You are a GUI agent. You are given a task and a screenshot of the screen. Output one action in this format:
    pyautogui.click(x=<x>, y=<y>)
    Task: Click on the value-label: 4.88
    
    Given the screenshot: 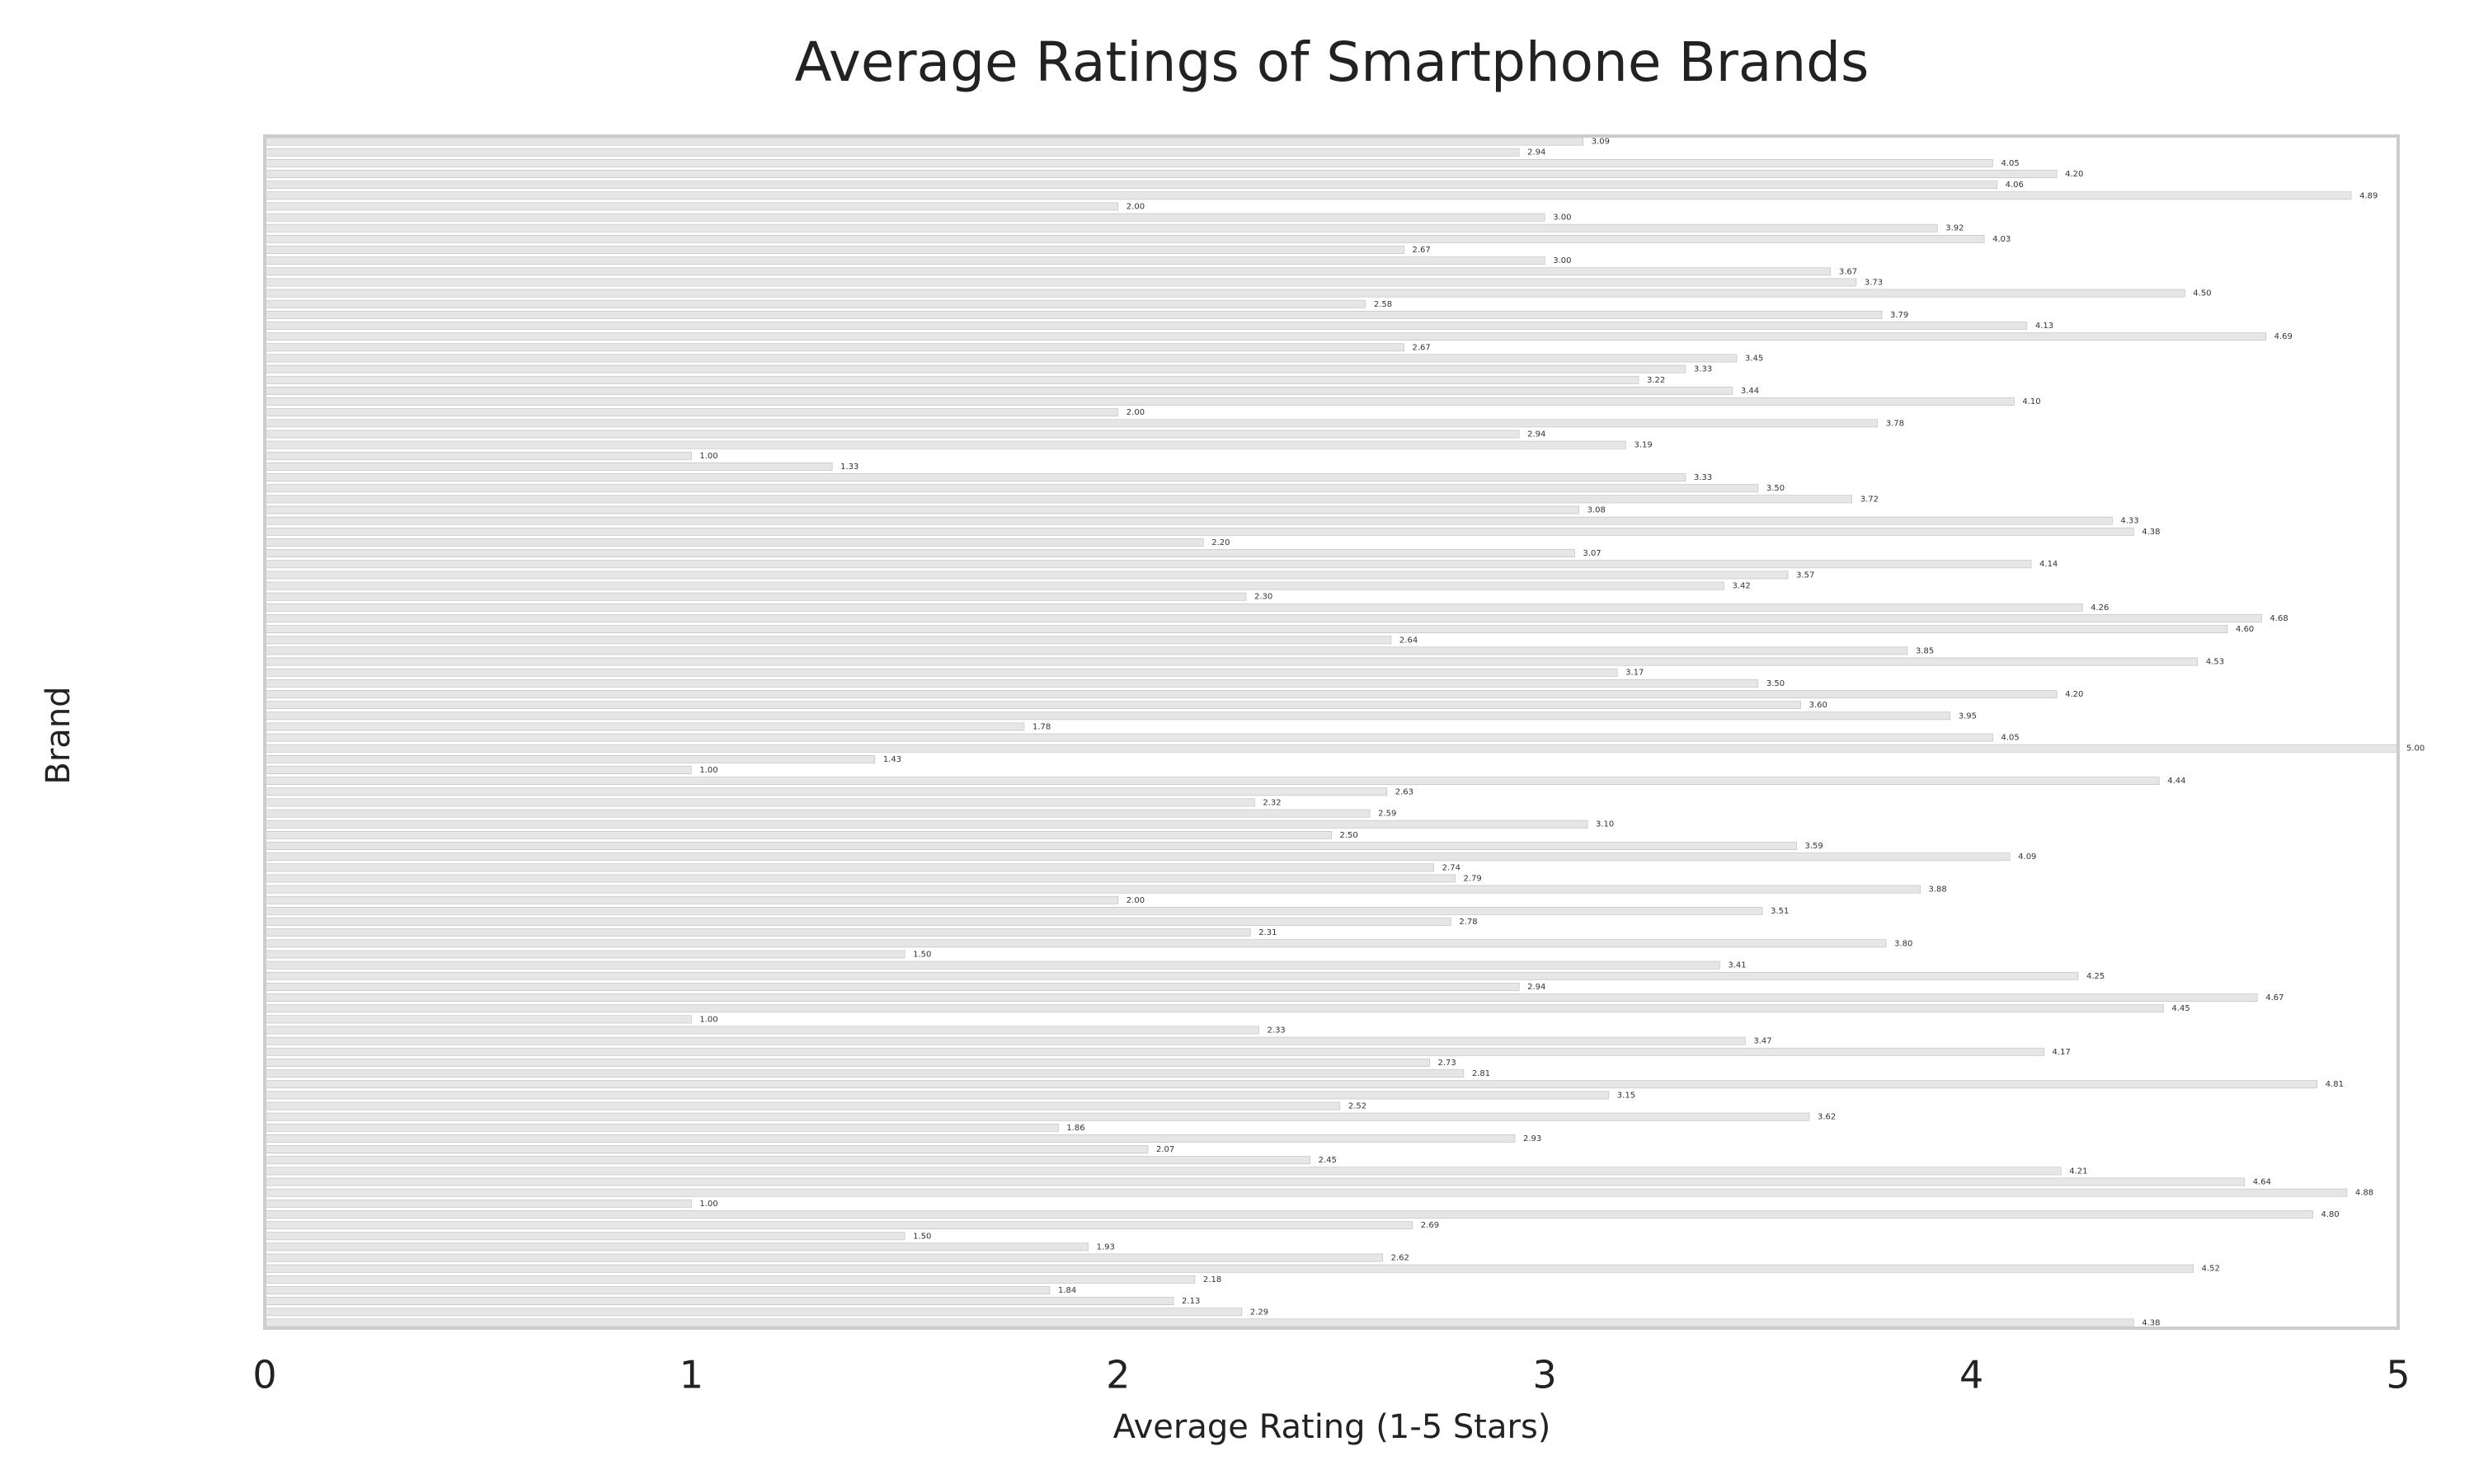 What is the action you would take?
    pyautogui.click(x=2364, y=1193)
    